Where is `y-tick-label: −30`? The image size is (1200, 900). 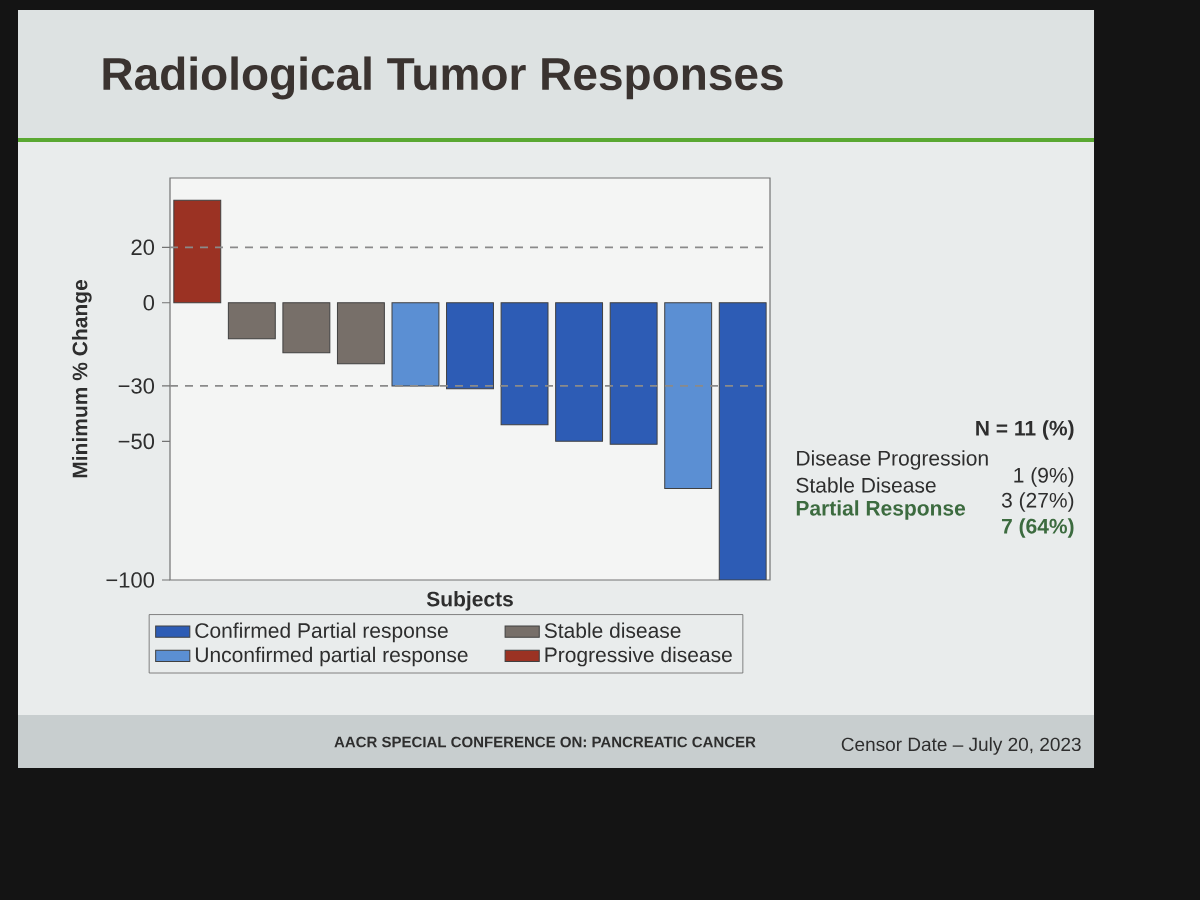 y-tick-label: −30 is located at coordinates (136, 386).